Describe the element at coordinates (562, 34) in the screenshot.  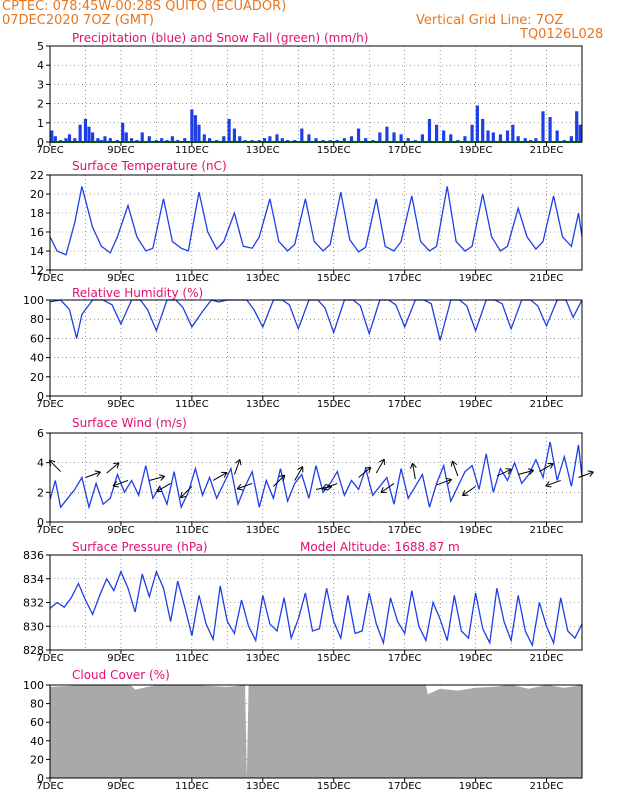
I see `header-model-id: TQ0126L028` at that location.